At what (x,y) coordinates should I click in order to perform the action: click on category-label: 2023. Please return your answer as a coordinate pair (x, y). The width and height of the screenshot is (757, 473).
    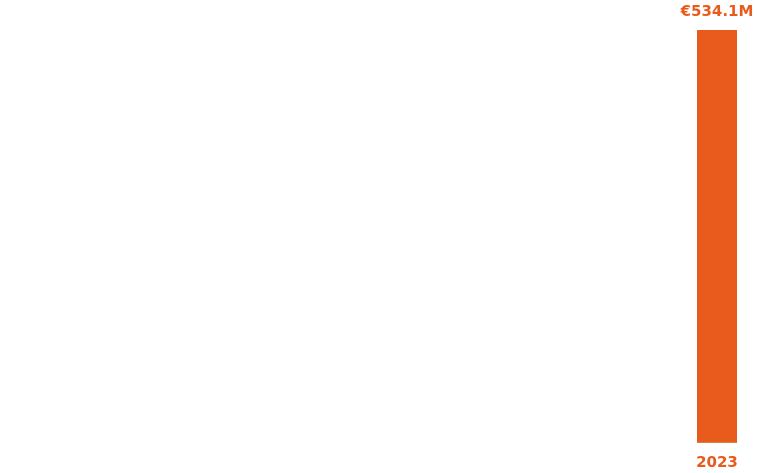
    Looking at the image, I should click on (717, 462).